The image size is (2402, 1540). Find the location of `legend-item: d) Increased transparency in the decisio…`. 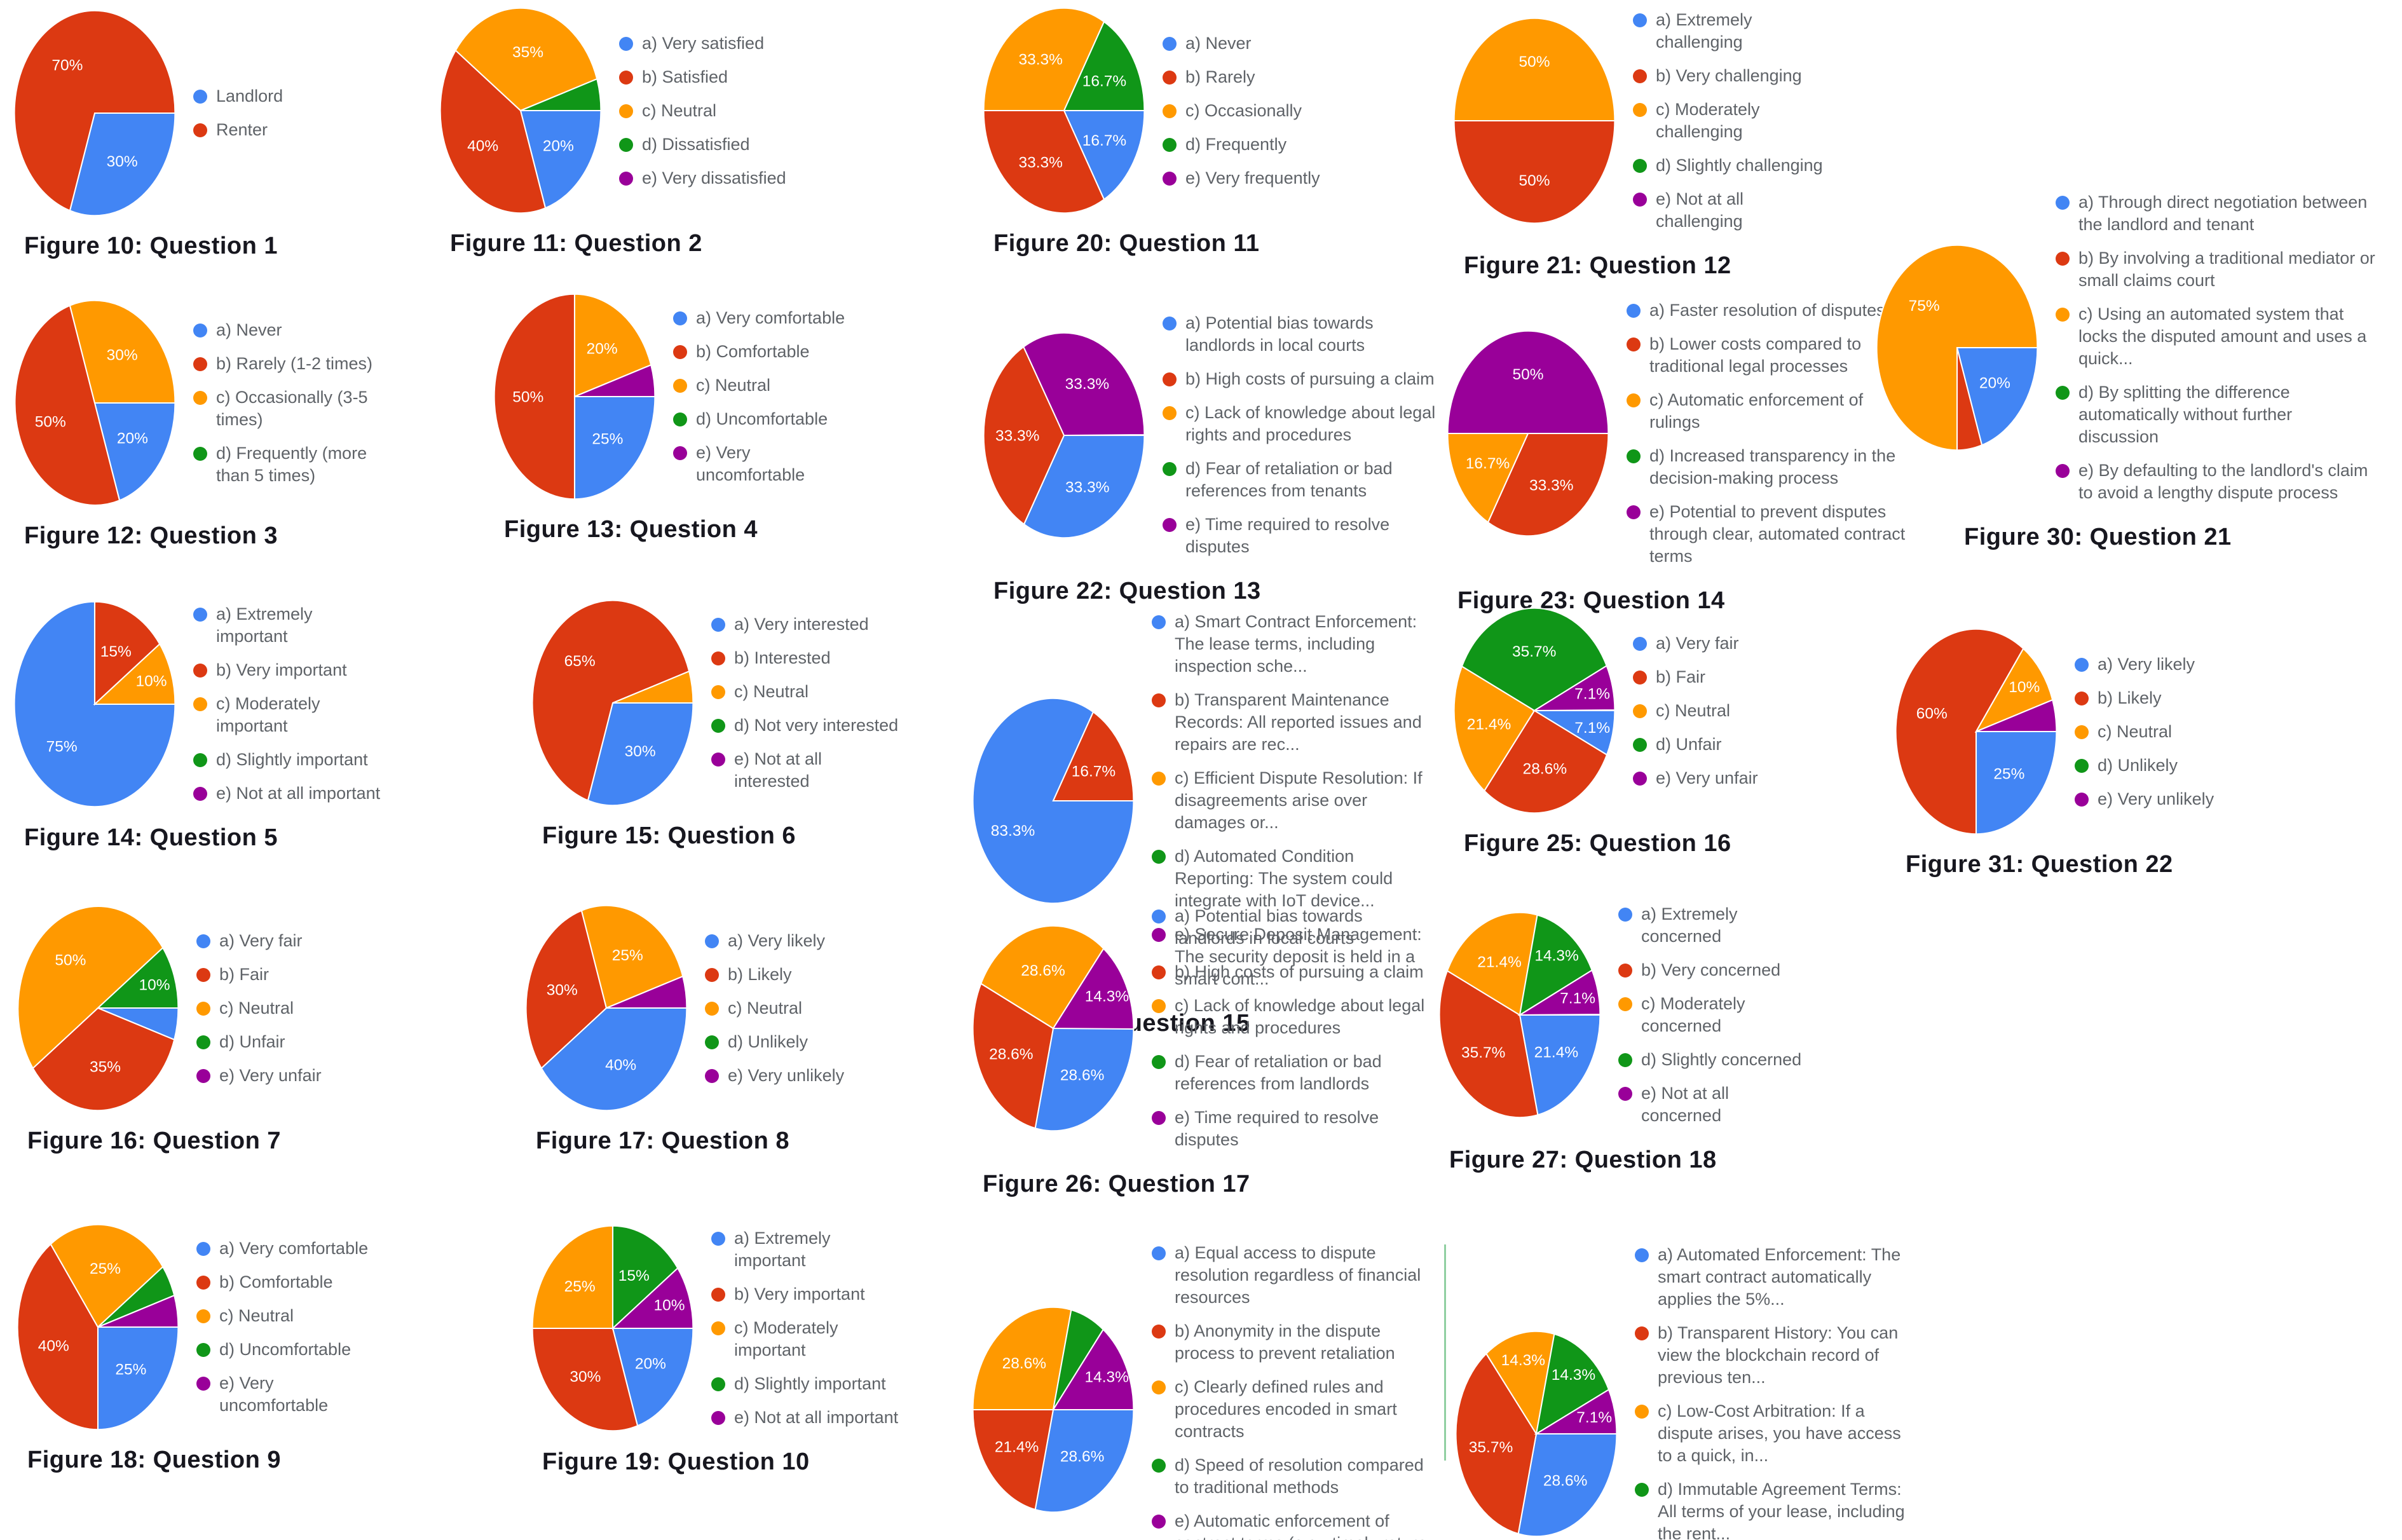

legend-item: d) Increased transparency in the decisio… is located at coordinates (1768, 467).